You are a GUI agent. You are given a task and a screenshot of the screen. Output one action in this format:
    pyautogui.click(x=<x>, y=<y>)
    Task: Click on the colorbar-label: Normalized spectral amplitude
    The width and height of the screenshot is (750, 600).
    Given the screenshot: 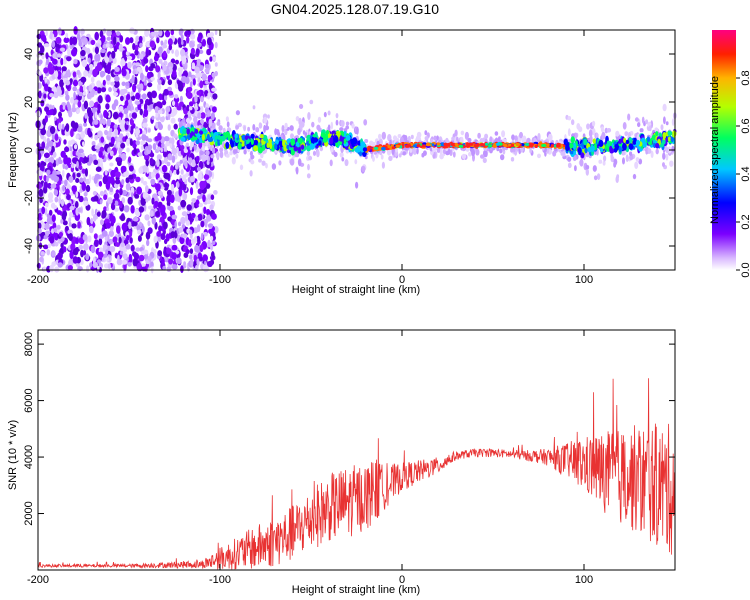 What is the action you would take?
    pyautogui.click(x=715, y=150)
    